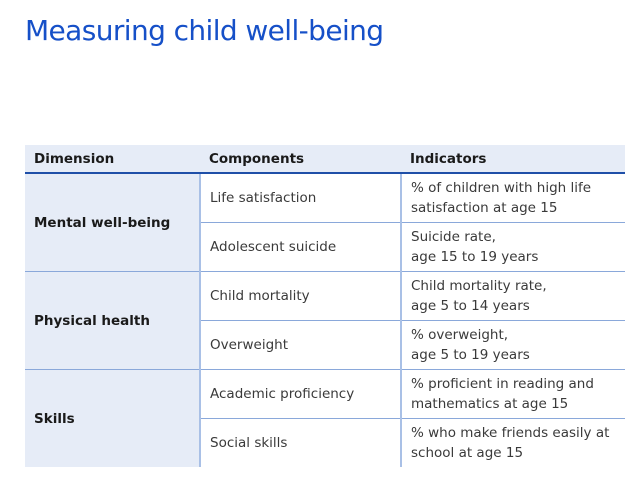 Image resolution: width=625 pixels, height=499 pixels. What do you see at coordinates (300, 159) in the screenshot?
I see `header-components: Components` at bounding box center [300, 159].